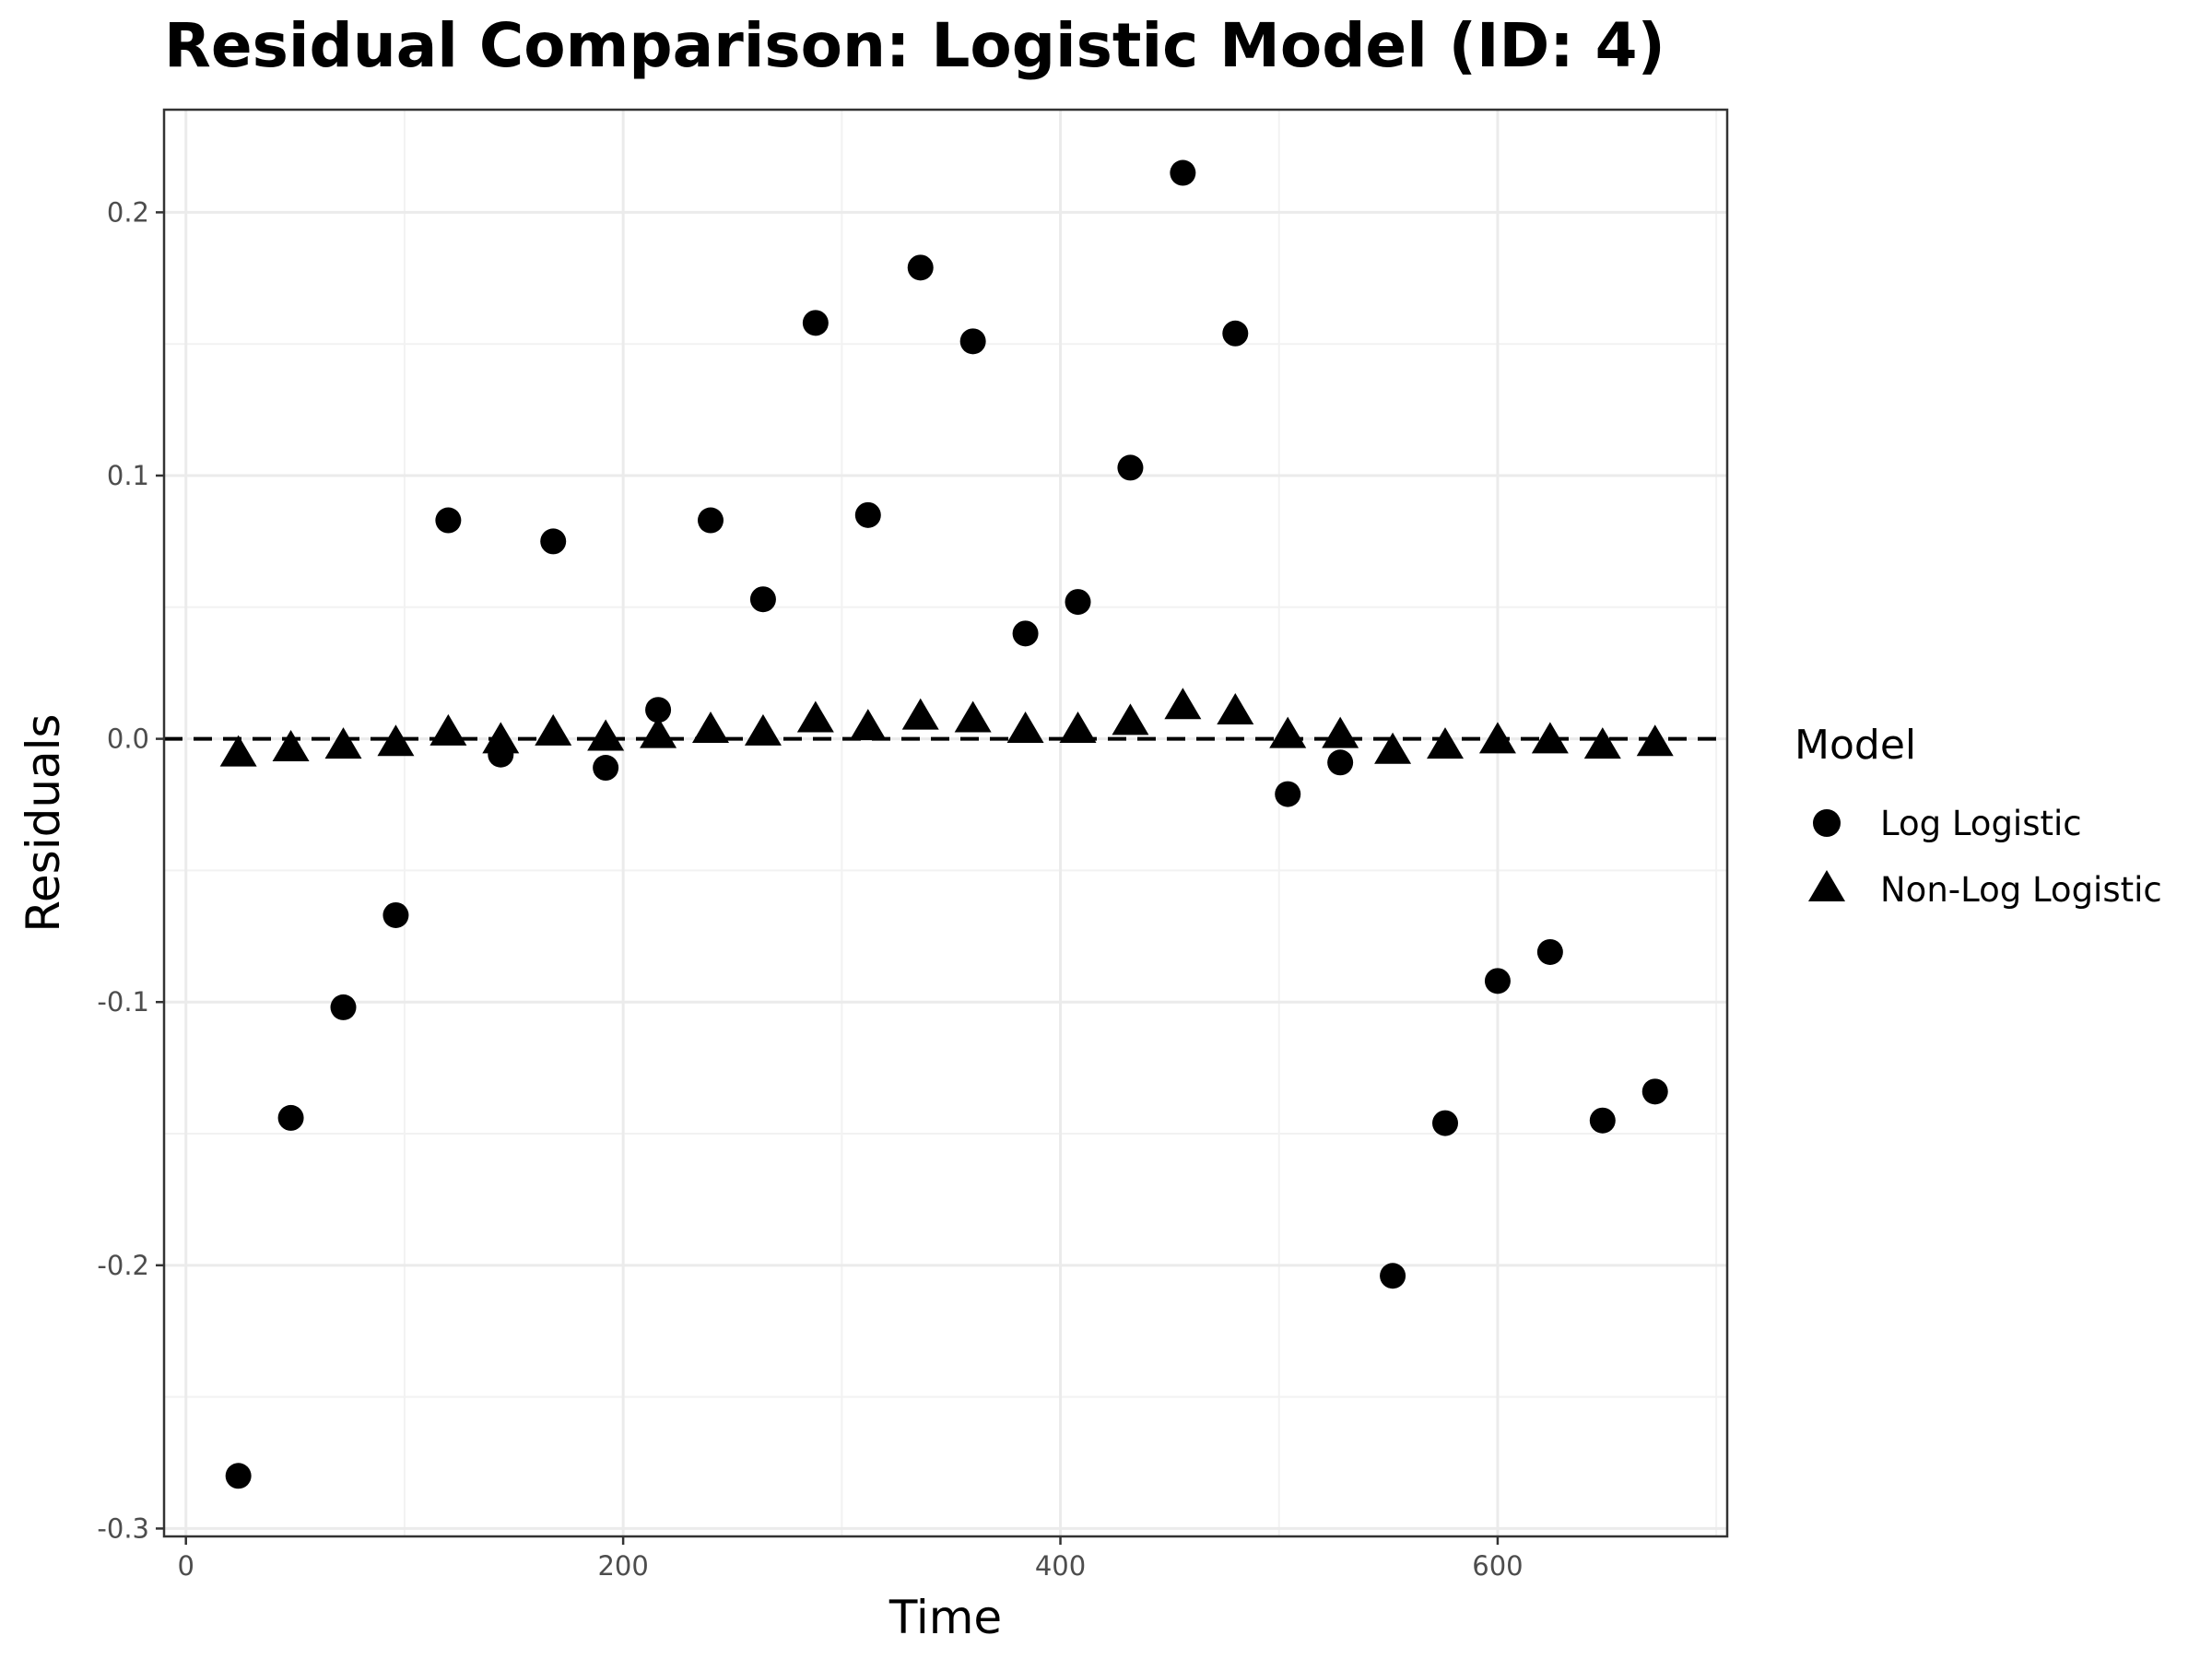 The width and height of the screenshot is (2212, 1659). I want to click on legend-label-log-logistic: Log Logistic, so click(1981, 823).